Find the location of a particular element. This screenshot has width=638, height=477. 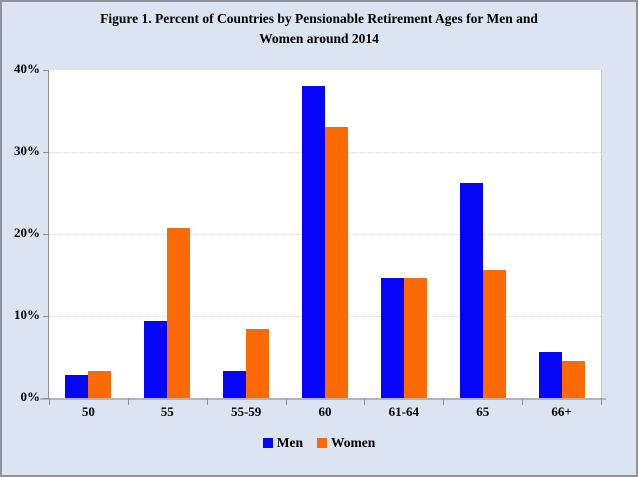

legend-item-women: Women is located at coordinates (346, 443).